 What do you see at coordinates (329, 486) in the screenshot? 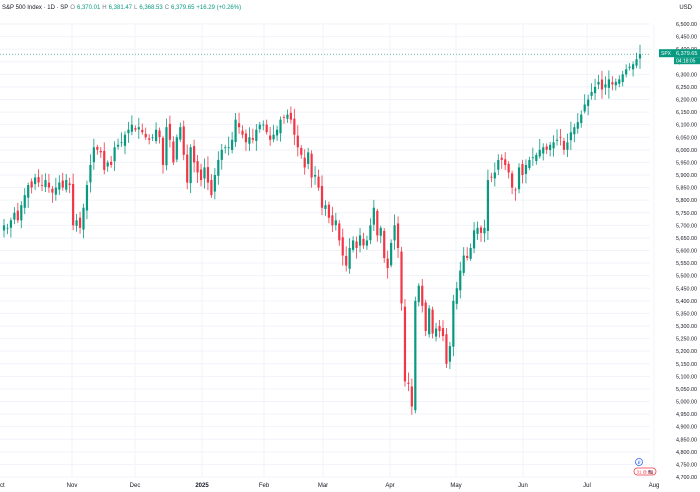
I see `time-axis: ct Nov Dec 2025 Feb Mar Apr May Jun Jul Aug` at bounding box center [329, 486].